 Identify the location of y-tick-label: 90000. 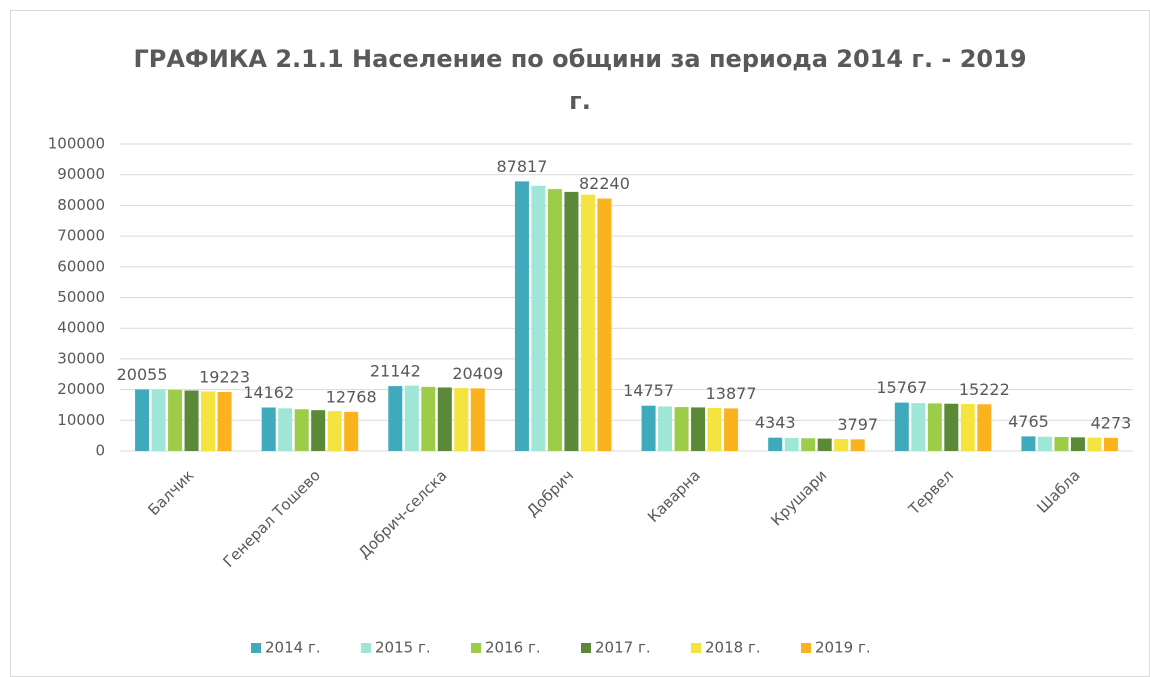
(81, 174).